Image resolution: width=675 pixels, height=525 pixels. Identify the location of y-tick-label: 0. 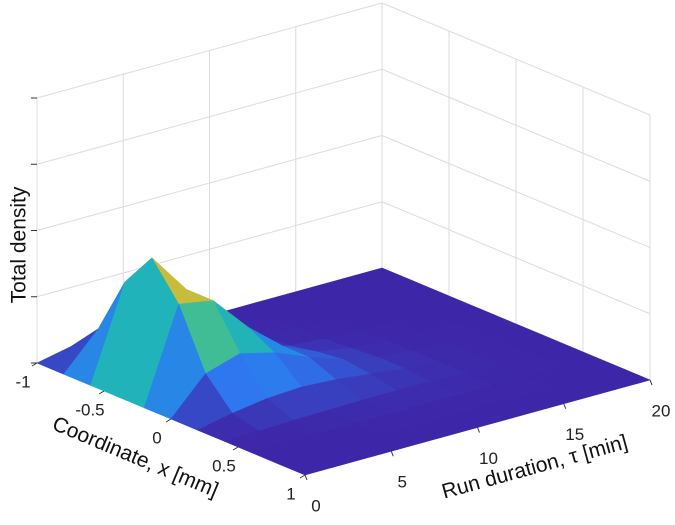
(315, 505).